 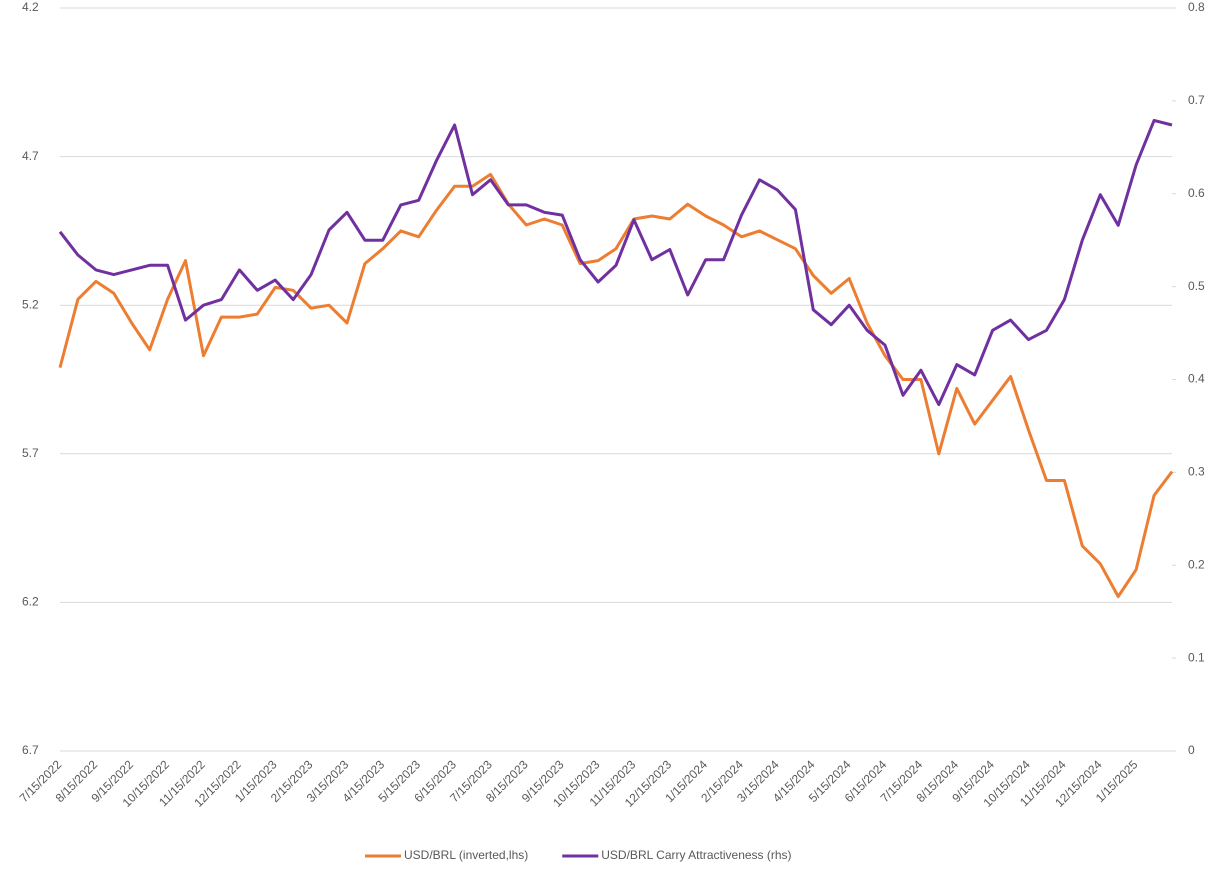 What do you see at coordinates (1196, 100) in the screenshot?
I see `y2-tick-label: 0.7` at bounding box center [1196, 100].